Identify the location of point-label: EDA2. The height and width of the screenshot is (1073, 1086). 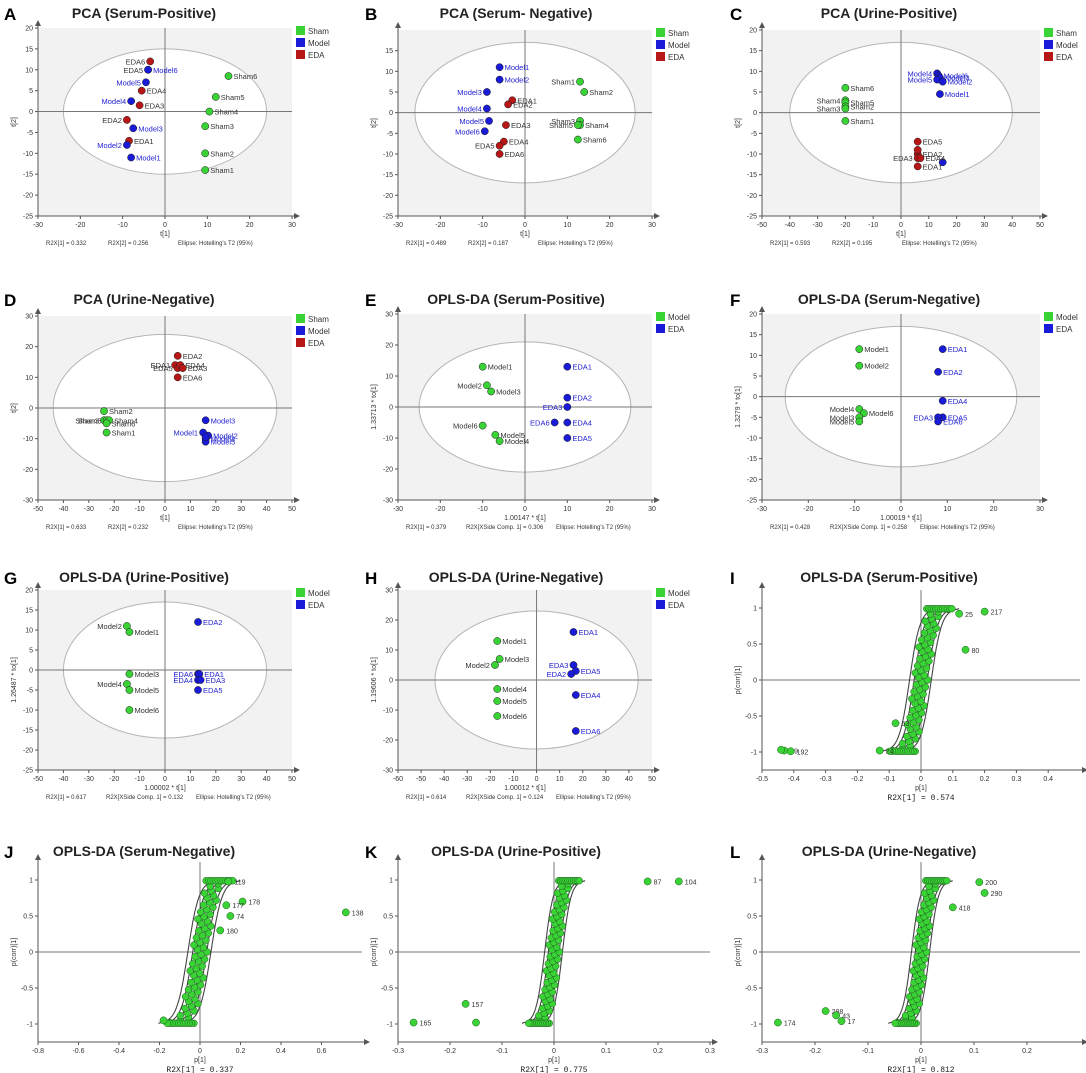
(933, 154).